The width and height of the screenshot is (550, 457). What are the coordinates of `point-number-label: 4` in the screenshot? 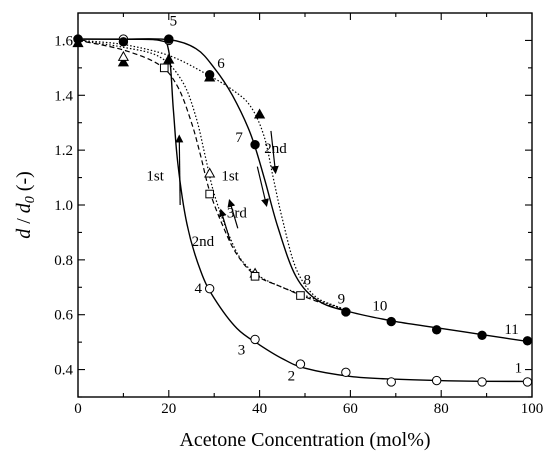 It's located at (199, 289).